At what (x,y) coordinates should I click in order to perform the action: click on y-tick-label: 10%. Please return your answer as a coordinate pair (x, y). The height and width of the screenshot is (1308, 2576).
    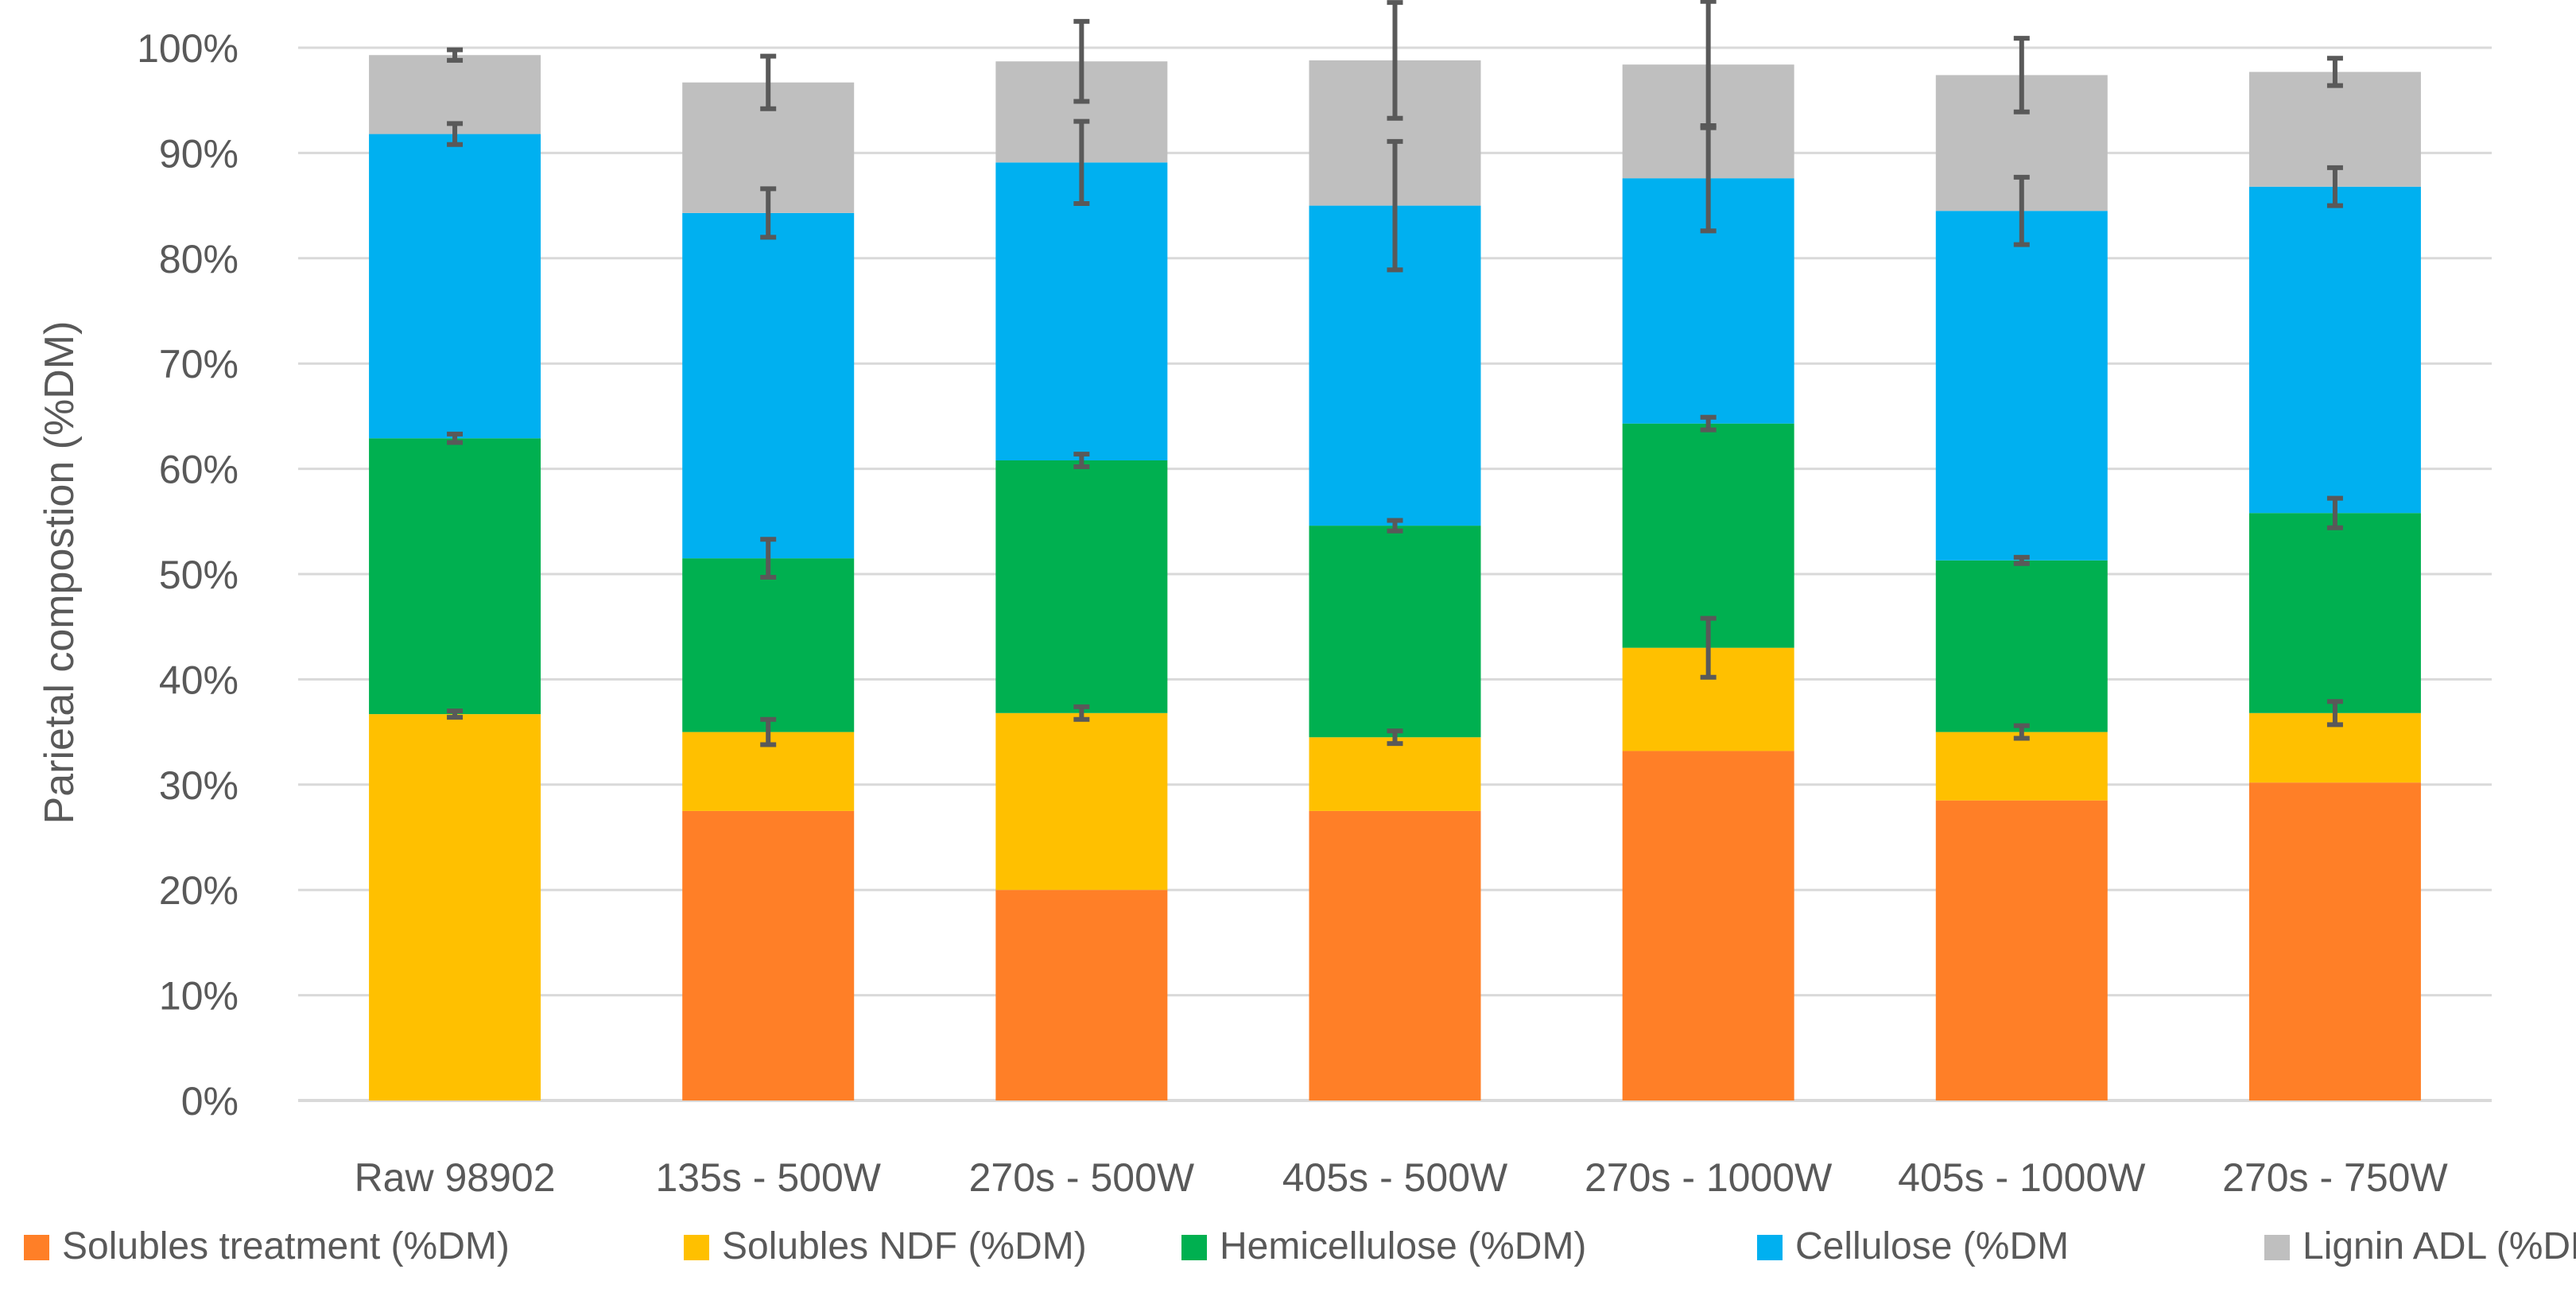
    Looking at the image, I should click on (199, 997).